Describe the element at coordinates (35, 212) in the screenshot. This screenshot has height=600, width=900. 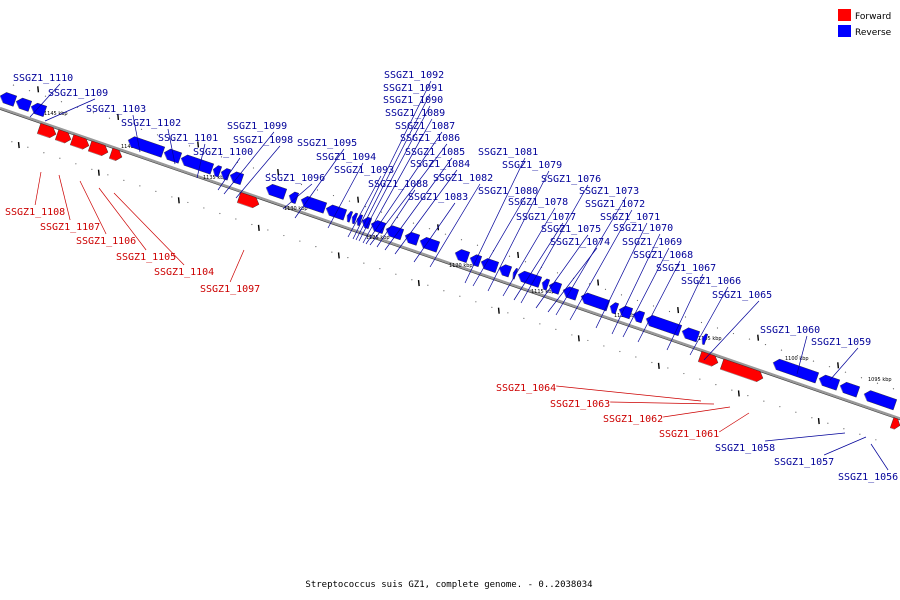
I see `gene-label: SSGZ1_1108` at that location.